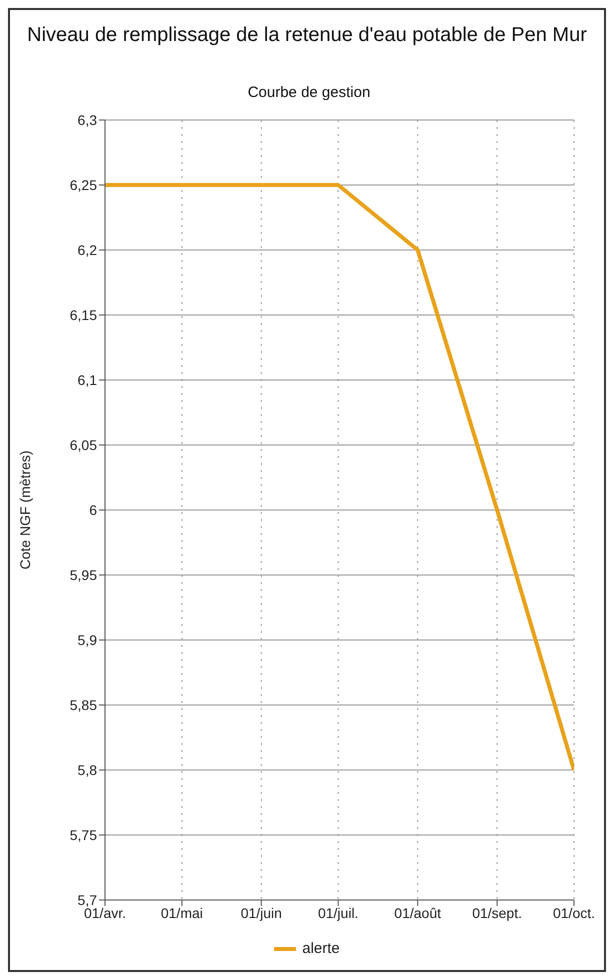  Describe the element at coordinates (574, 912) in the screenshot. I see `x-tick-label: 01/oct.` at that location.